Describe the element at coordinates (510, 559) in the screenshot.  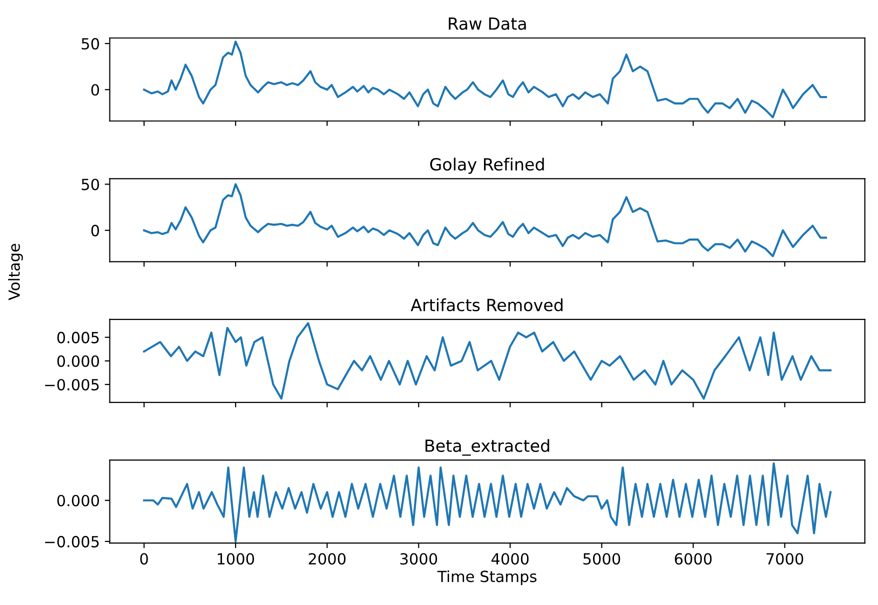
I see `x-tick-label: 4000` at that location.